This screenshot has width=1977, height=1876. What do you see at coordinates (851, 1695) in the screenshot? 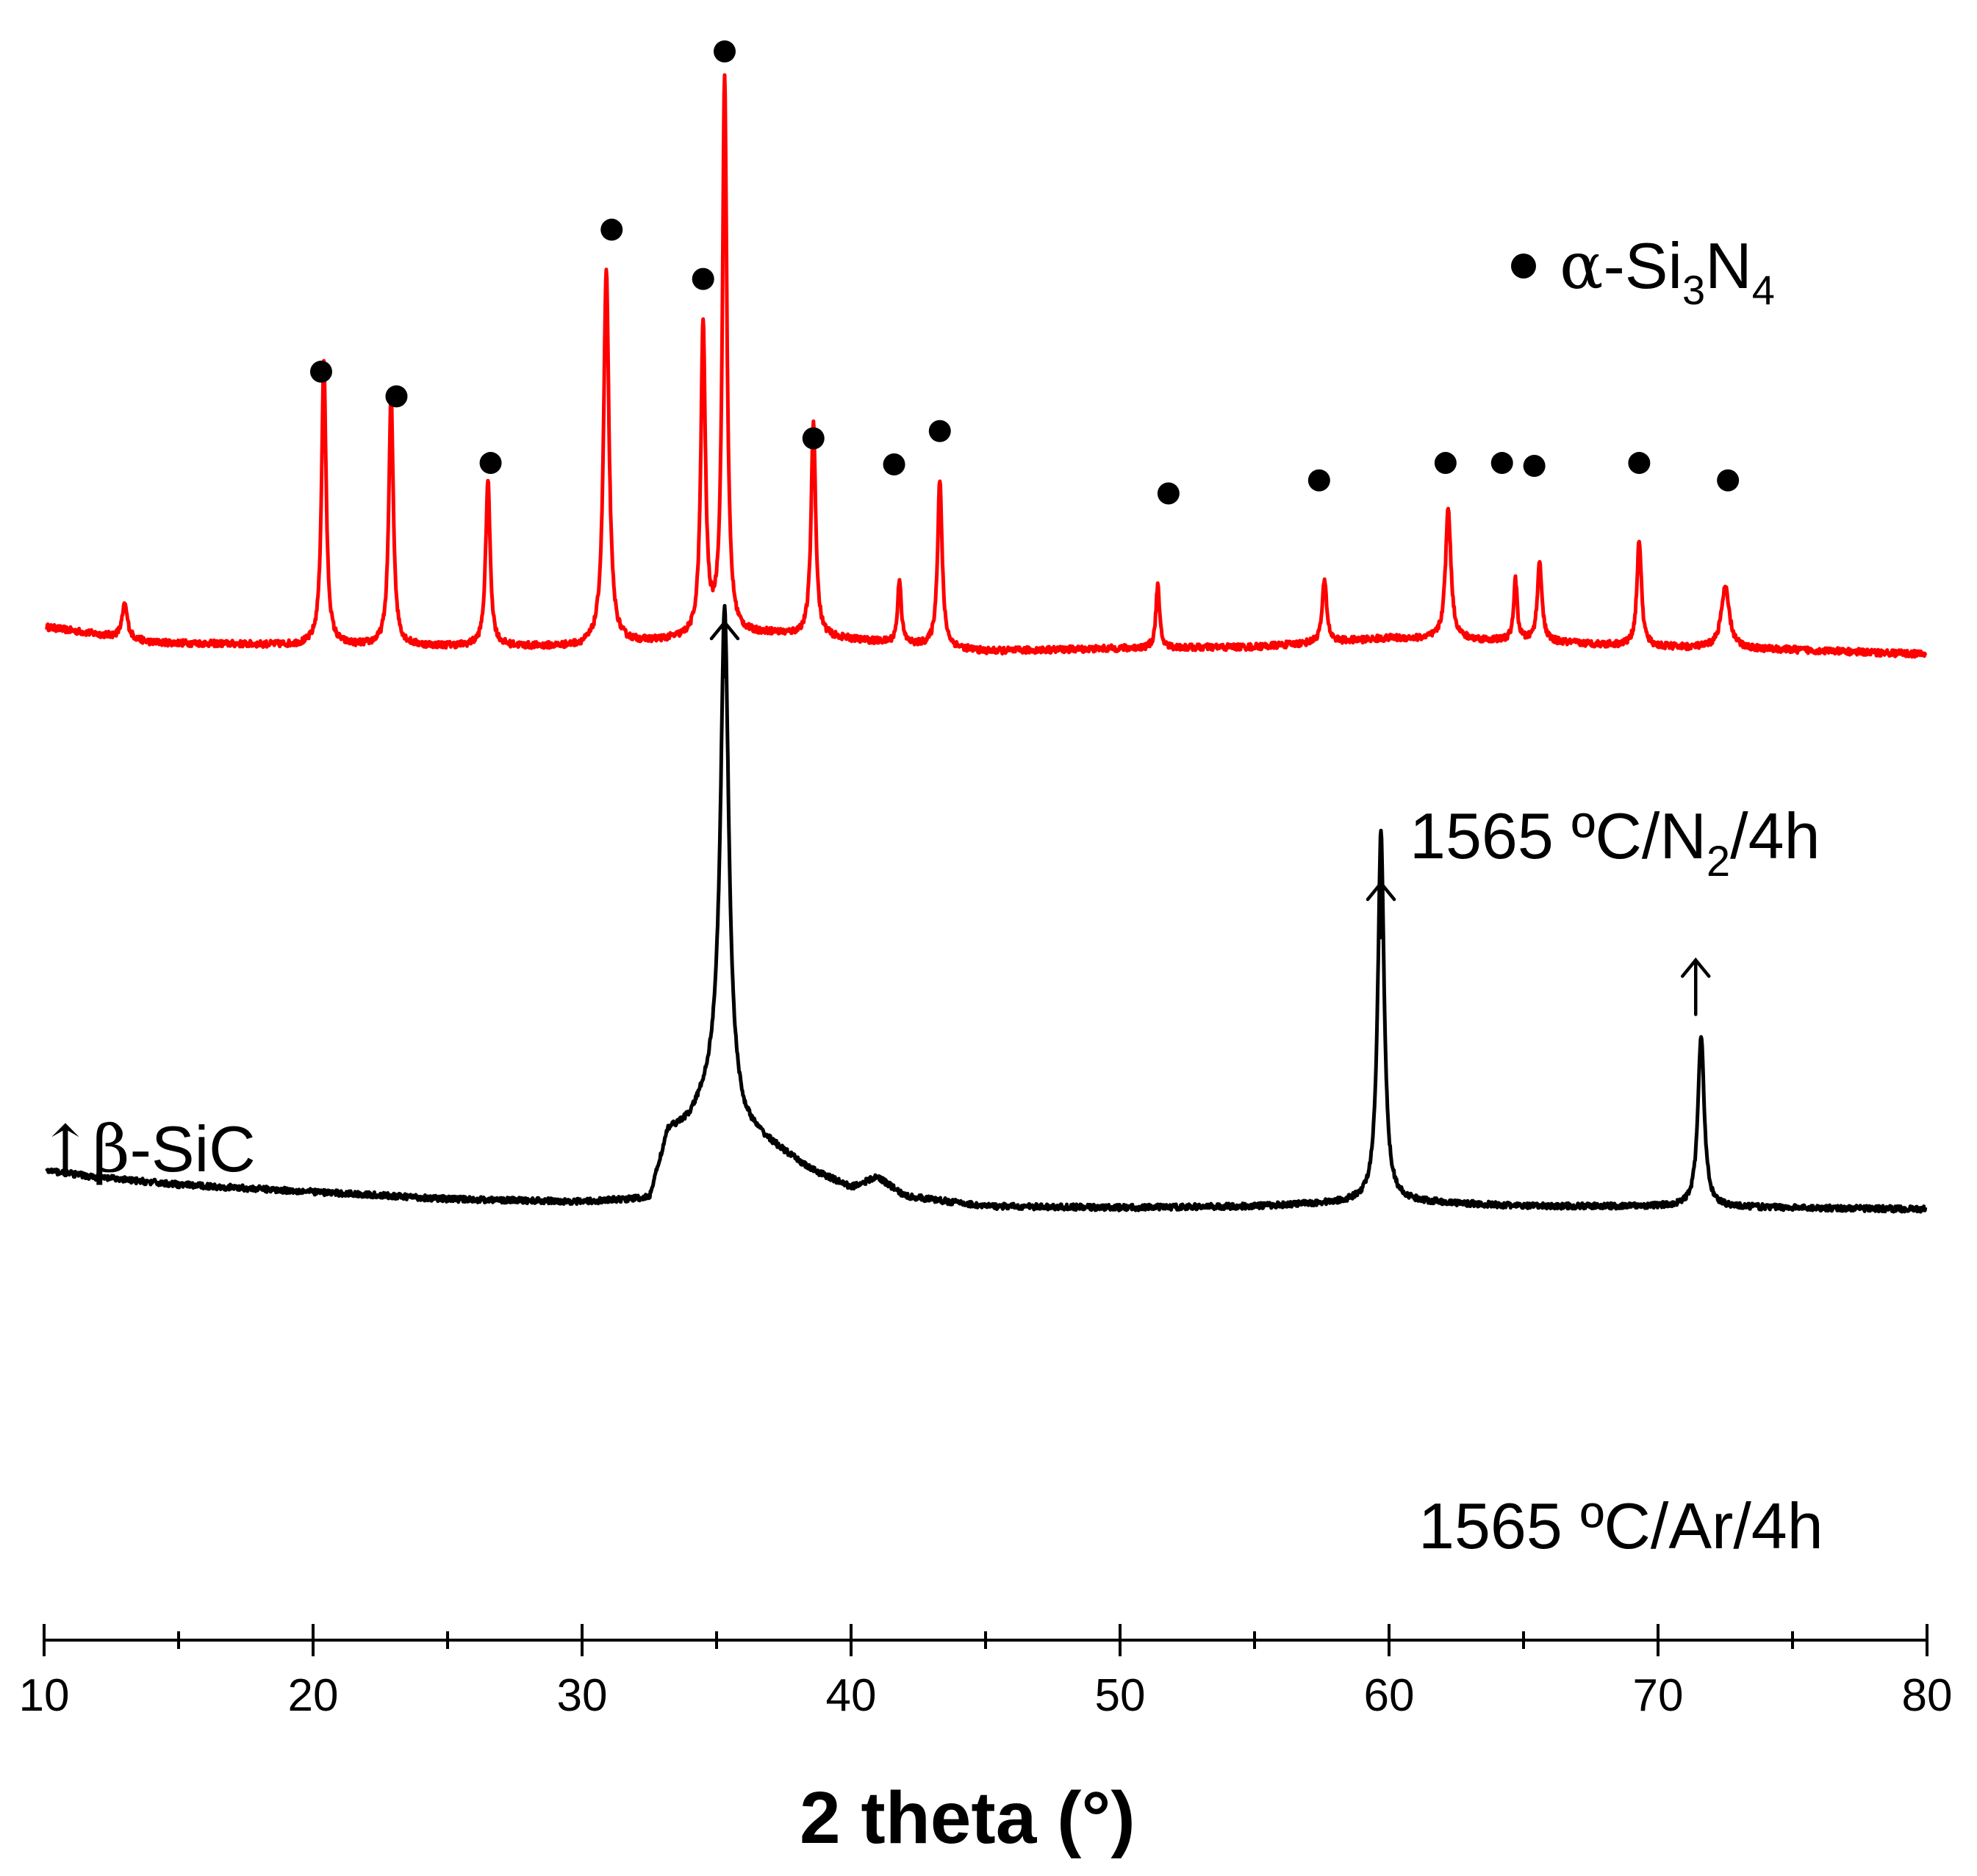
I see `x-tick-label: 40` at bounding box center [851, 1695].